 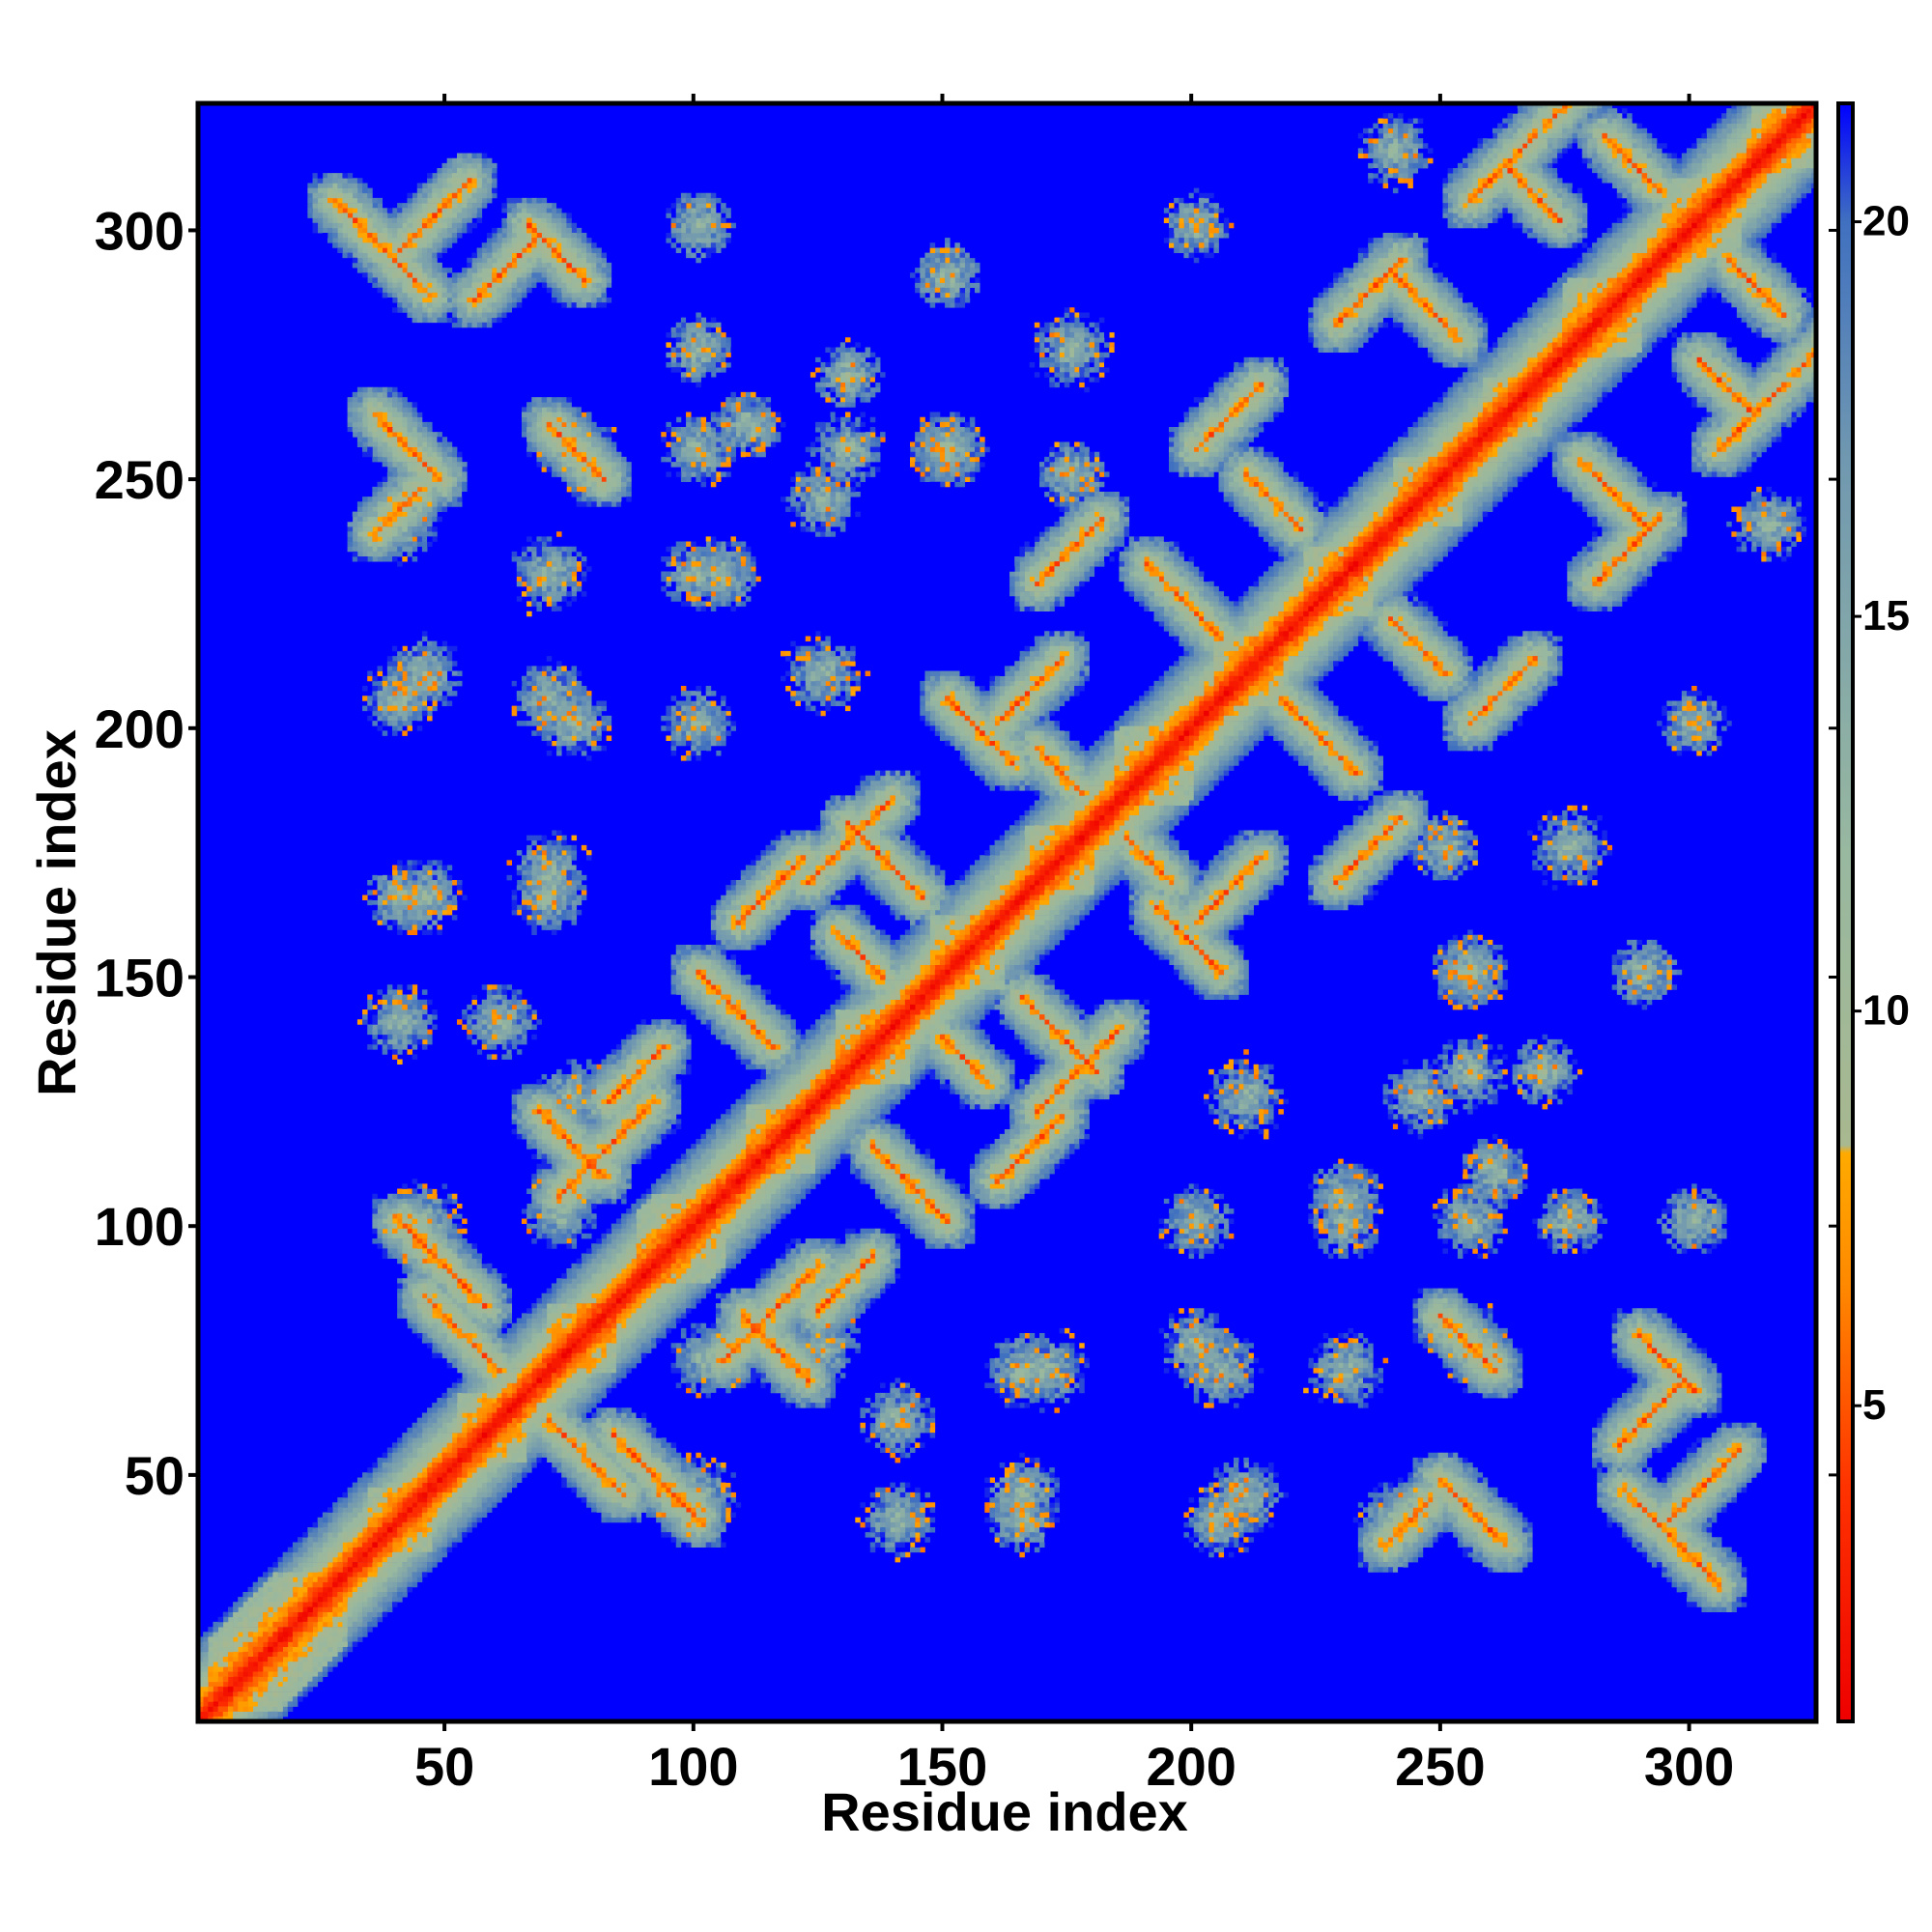 I want to click on x-tick-label: 300, so click(x=1689, y=1766).